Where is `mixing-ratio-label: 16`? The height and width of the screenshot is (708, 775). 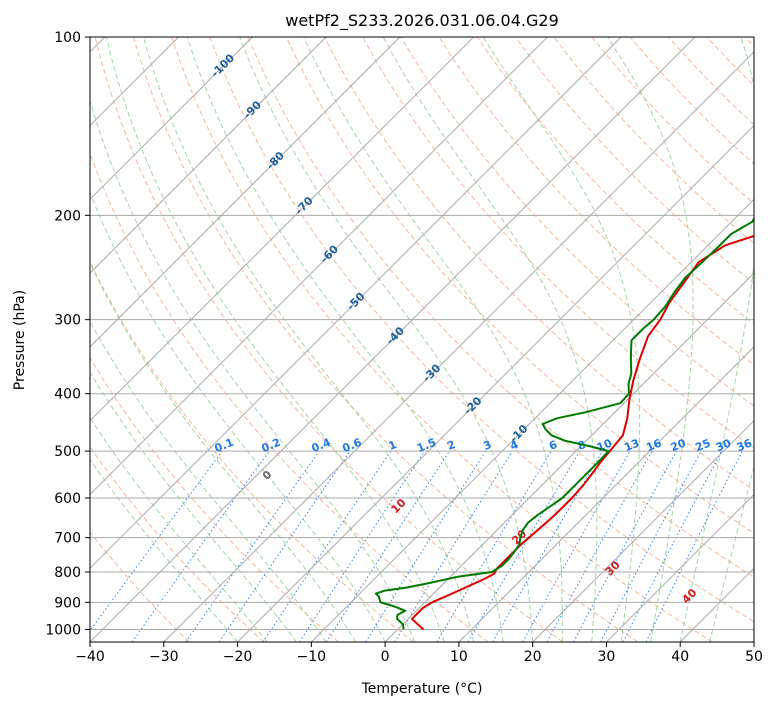
mixing-ratio-label: 16 is located at coordinates (653, 445).